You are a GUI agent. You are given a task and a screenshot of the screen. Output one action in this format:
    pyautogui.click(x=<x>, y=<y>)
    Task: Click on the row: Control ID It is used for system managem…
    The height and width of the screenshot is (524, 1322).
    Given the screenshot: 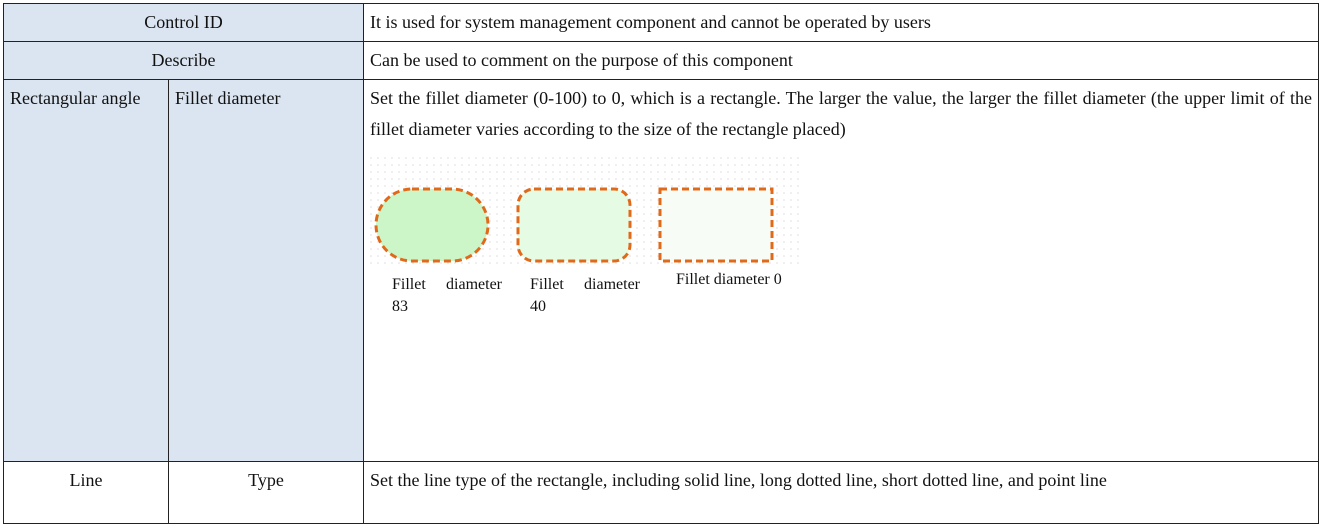 What is the action you would take?
    pyautogui.click(x=661, y=22)
    